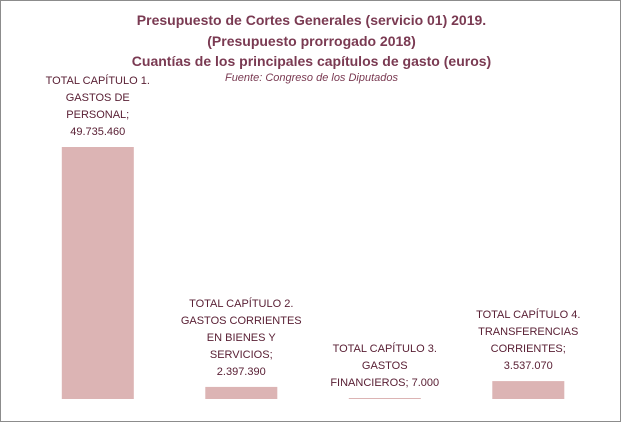 This screenshot has height=422, width=621. What do you see at coordinates (311, 78) in the screenshot?
I see `chart-source-note: Fuente: Congreso de los Diputados` at bounding box center [311, 78].